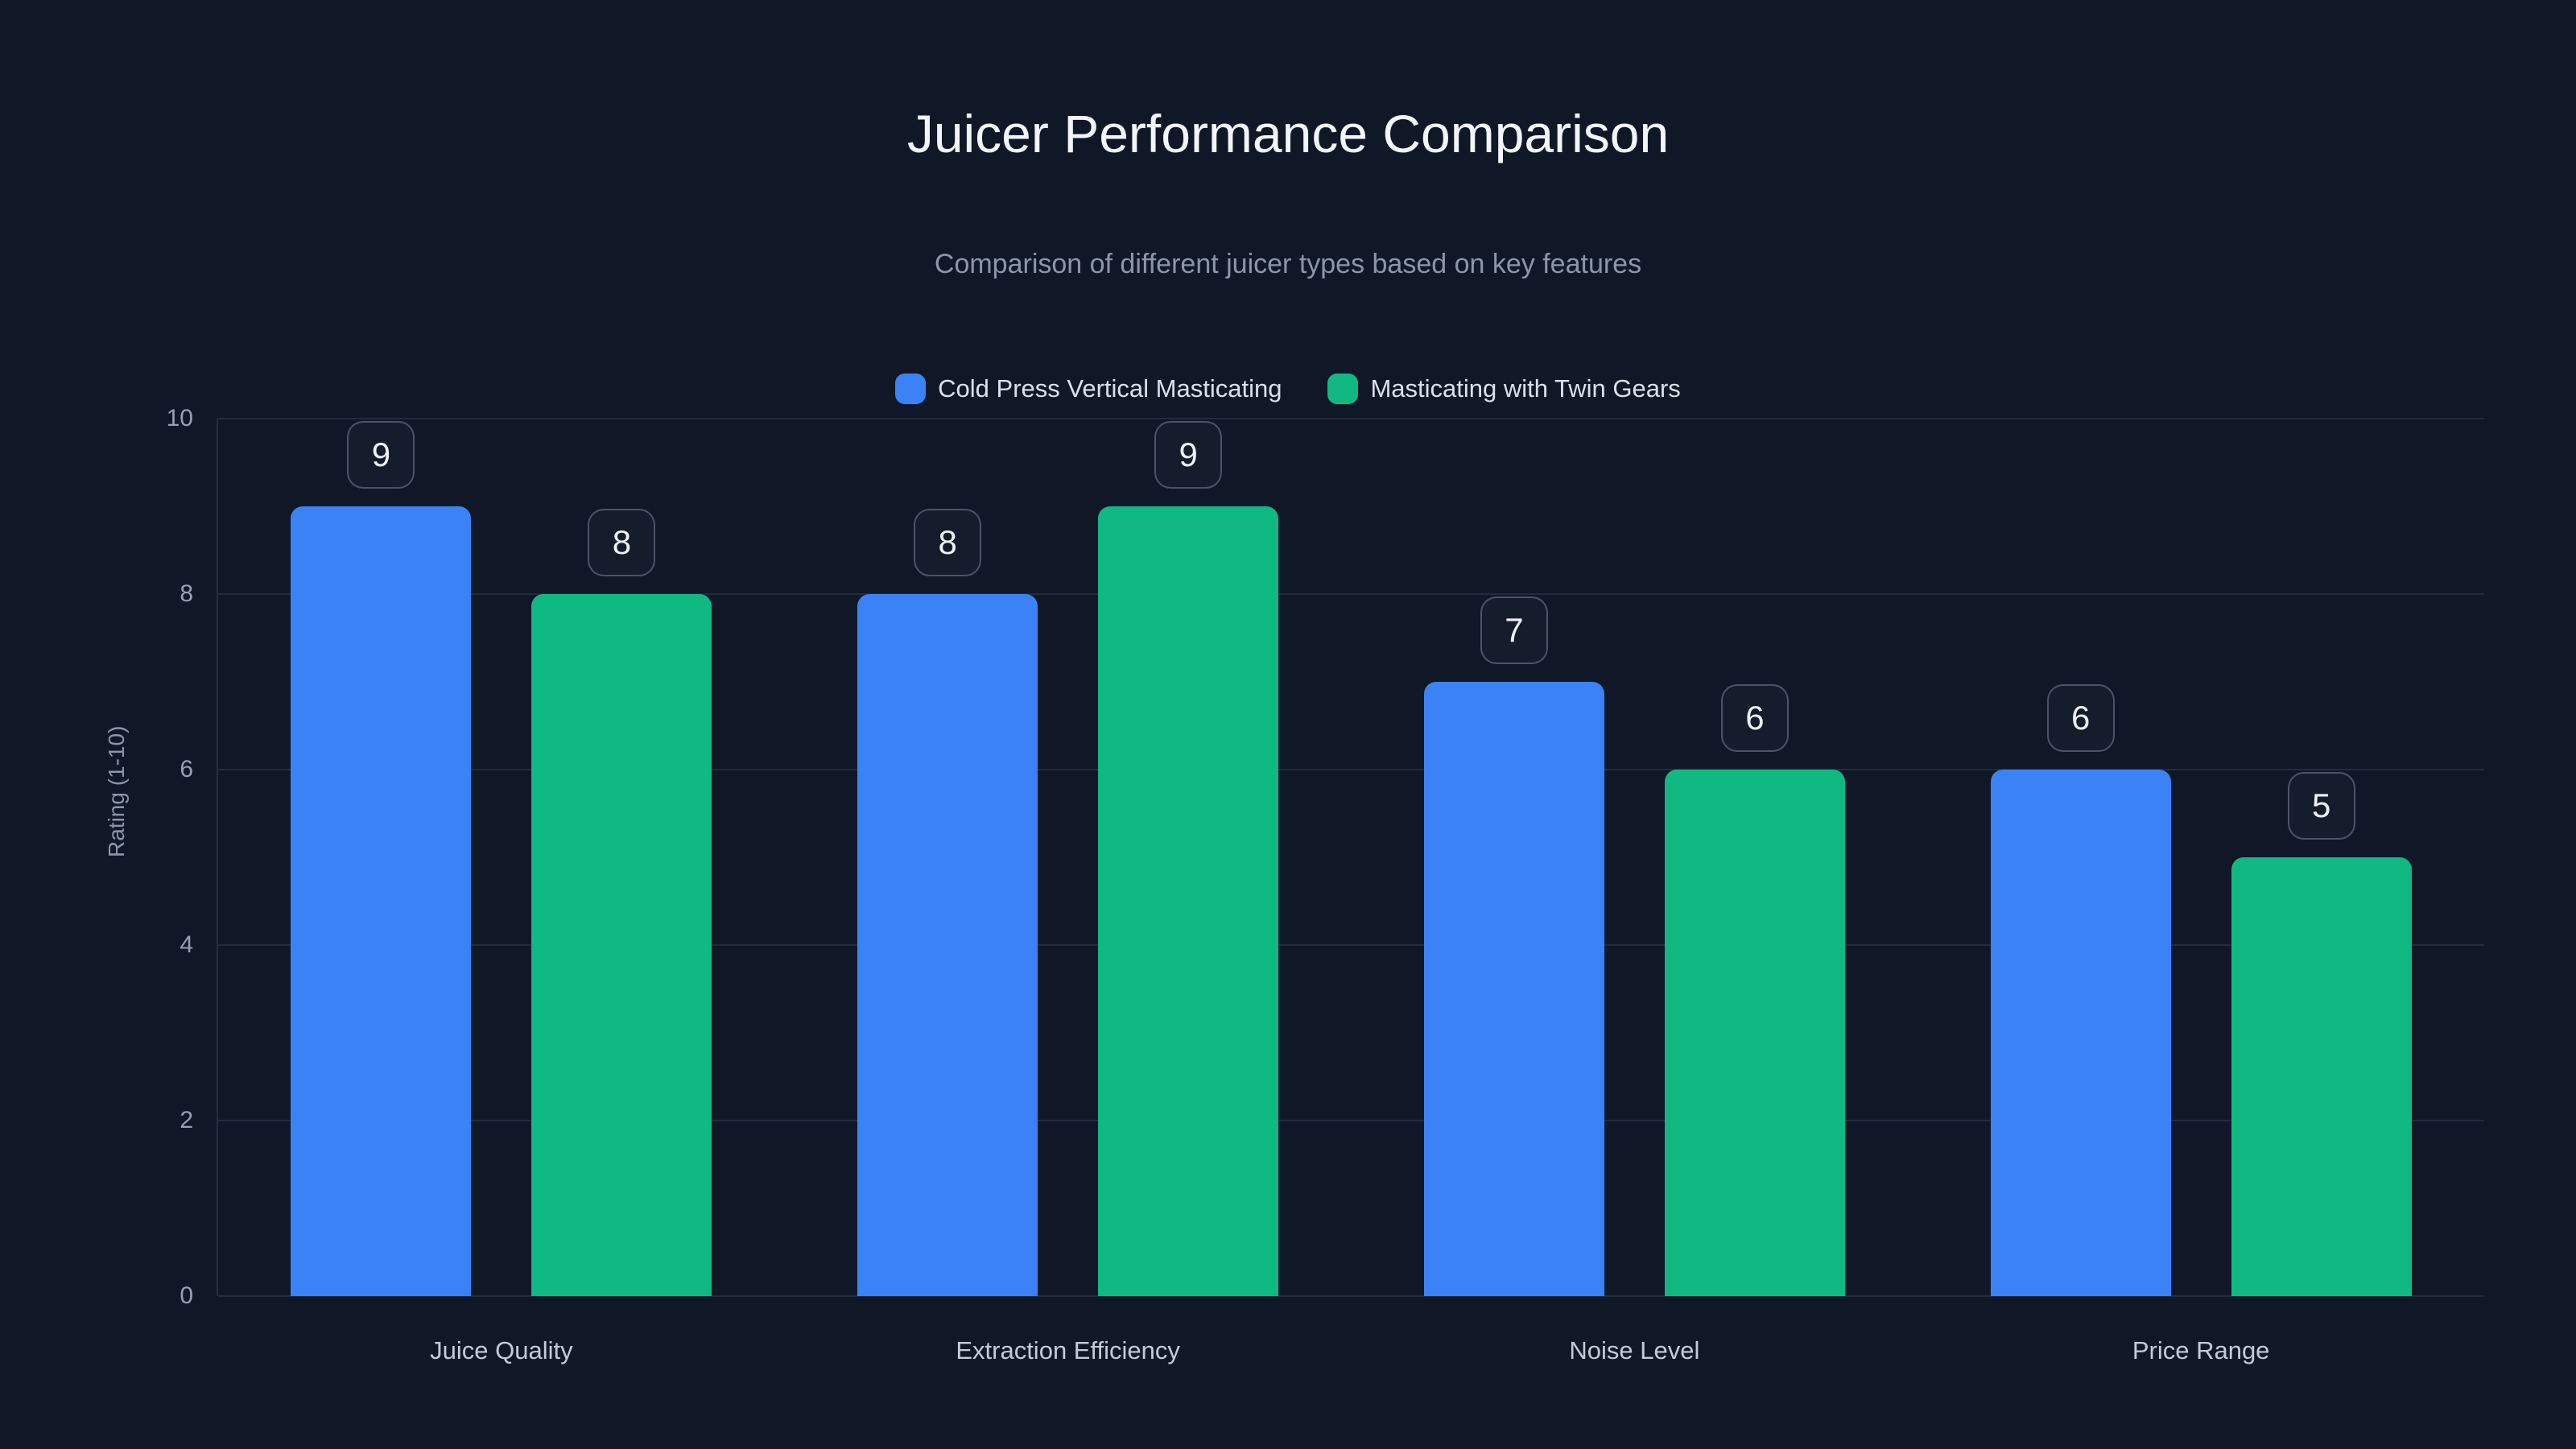 The width and height of the screenshot is (2576, 1449). I want to click on bar-column-masticating-with-twin-gears-extraction-efficiency: 9, so click(1188, 857).